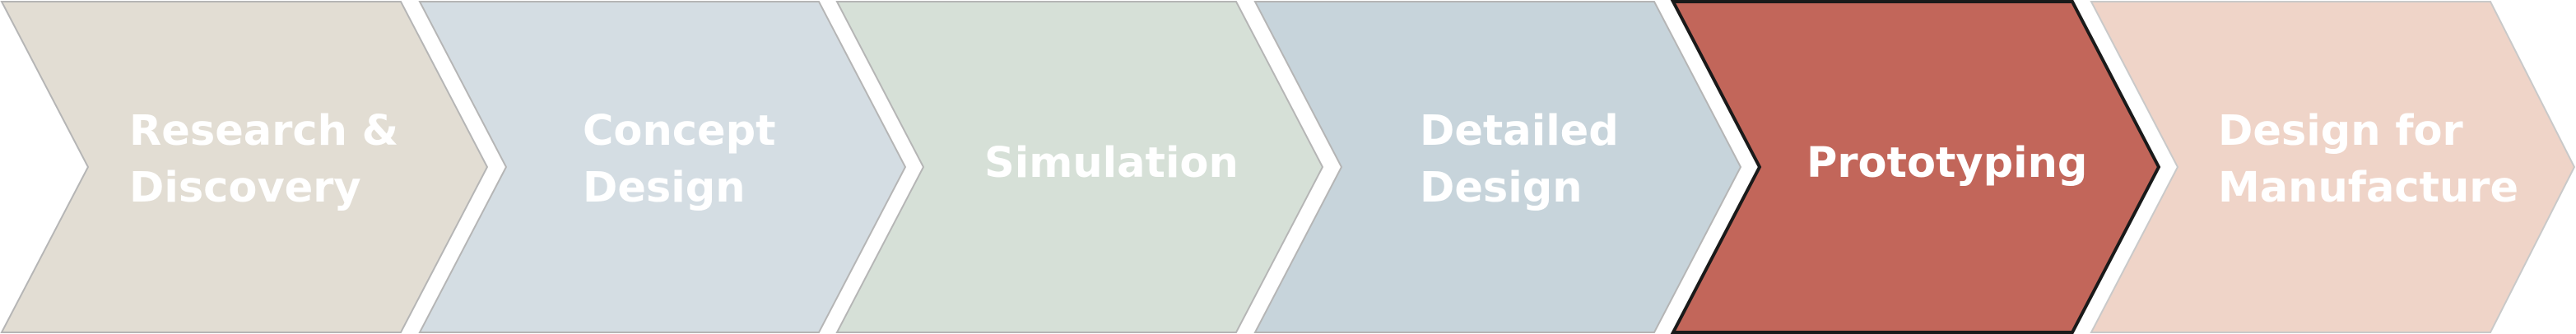  Describe the element at coordinates (245, 188) in the screenshot. I see `stage-label-line: Discovery` at that location.